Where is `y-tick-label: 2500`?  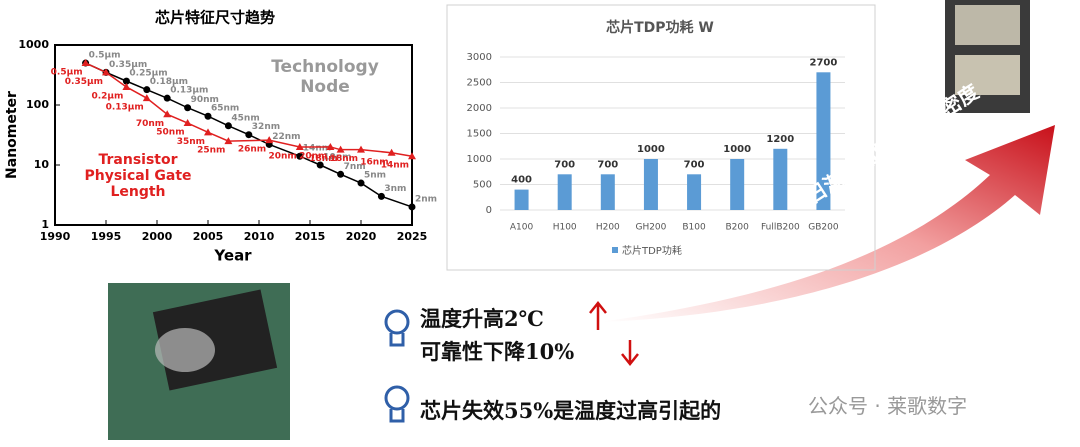
y-tick-label: 2500 is located at coordinates (479, 83).